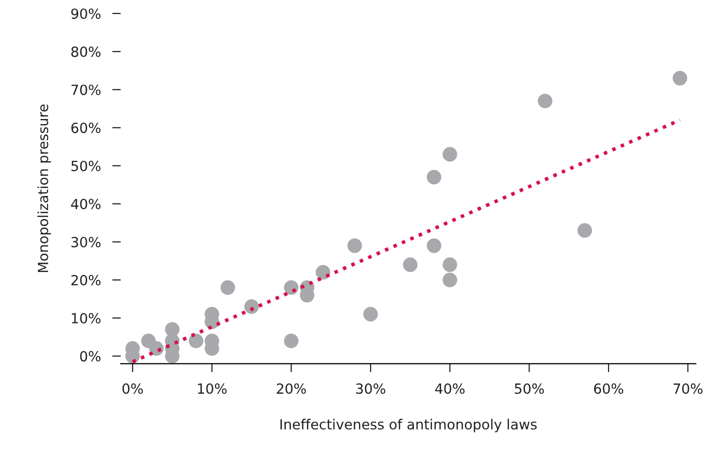  Describe the element at coordinates (85, 204) in the screenshot. I see `y-tick-label: 40%` at that location.